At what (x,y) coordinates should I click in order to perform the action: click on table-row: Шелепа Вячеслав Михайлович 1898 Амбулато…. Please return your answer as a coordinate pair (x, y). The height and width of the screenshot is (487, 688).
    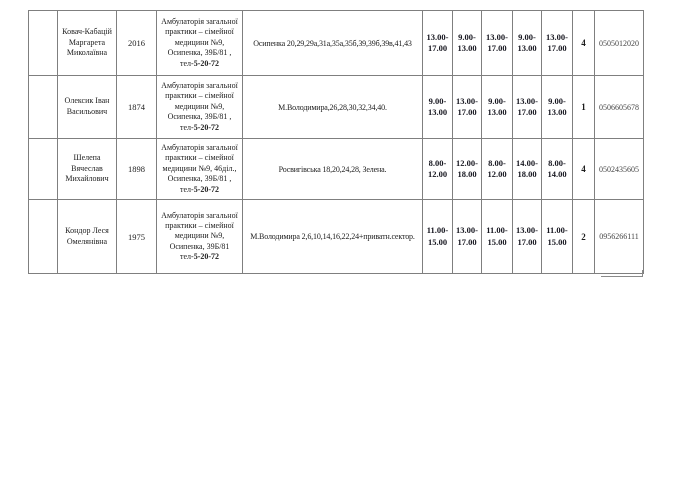
    Looking at the image, I should click on (336, 169).